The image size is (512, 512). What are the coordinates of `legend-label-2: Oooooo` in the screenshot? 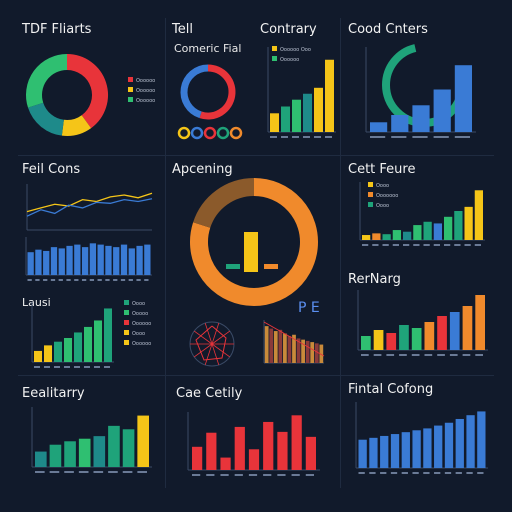 It's located at (141, 324).